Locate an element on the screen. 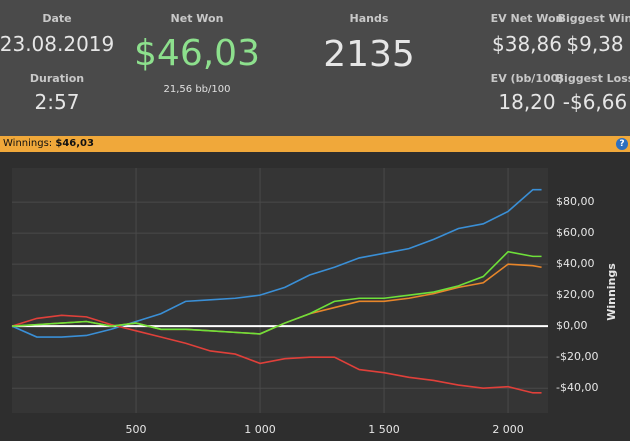 This screenshot has height=441, width=630. label: Date is located at coordinates (57, 18).